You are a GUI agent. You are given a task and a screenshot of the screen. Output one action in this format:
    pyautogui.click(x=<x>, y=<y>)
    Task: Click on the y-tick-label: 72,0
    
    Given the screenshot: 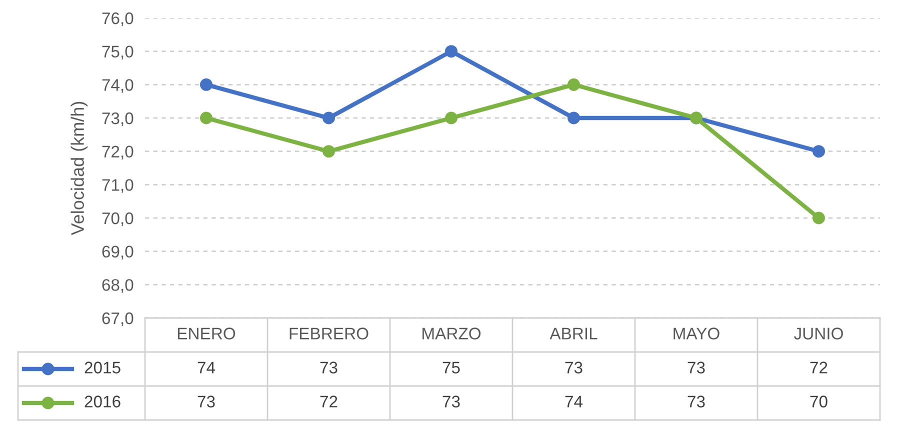 What is the action you would take?
    pyautogui.click(x=118, y=153)
    